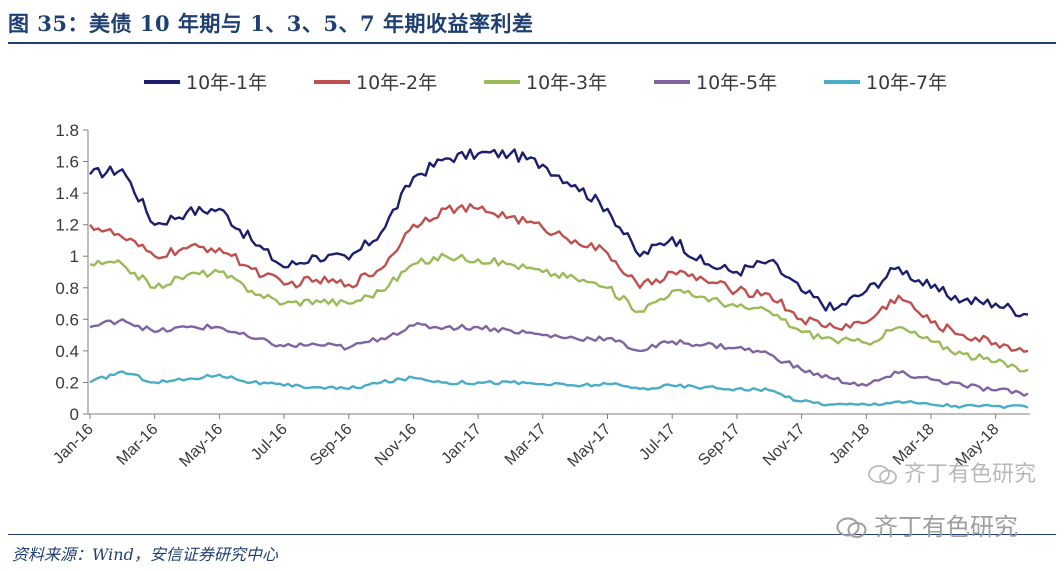 The width and height of the screenshot is (1064, 571). What do you see at coordinates (271, 23) in the screenshot?
I see `figure-title: 图 35：美债 10 年期与 1、3、5、7 年期收益率利差` at bounding box center [271, 23].